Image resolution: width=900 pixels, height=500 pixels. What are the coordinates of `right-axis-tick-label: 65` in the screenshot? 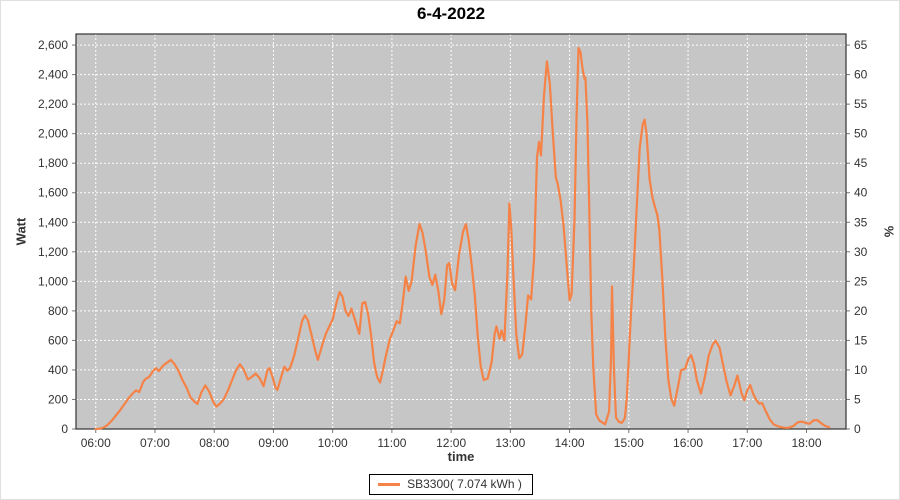 It's located at (861, 45).